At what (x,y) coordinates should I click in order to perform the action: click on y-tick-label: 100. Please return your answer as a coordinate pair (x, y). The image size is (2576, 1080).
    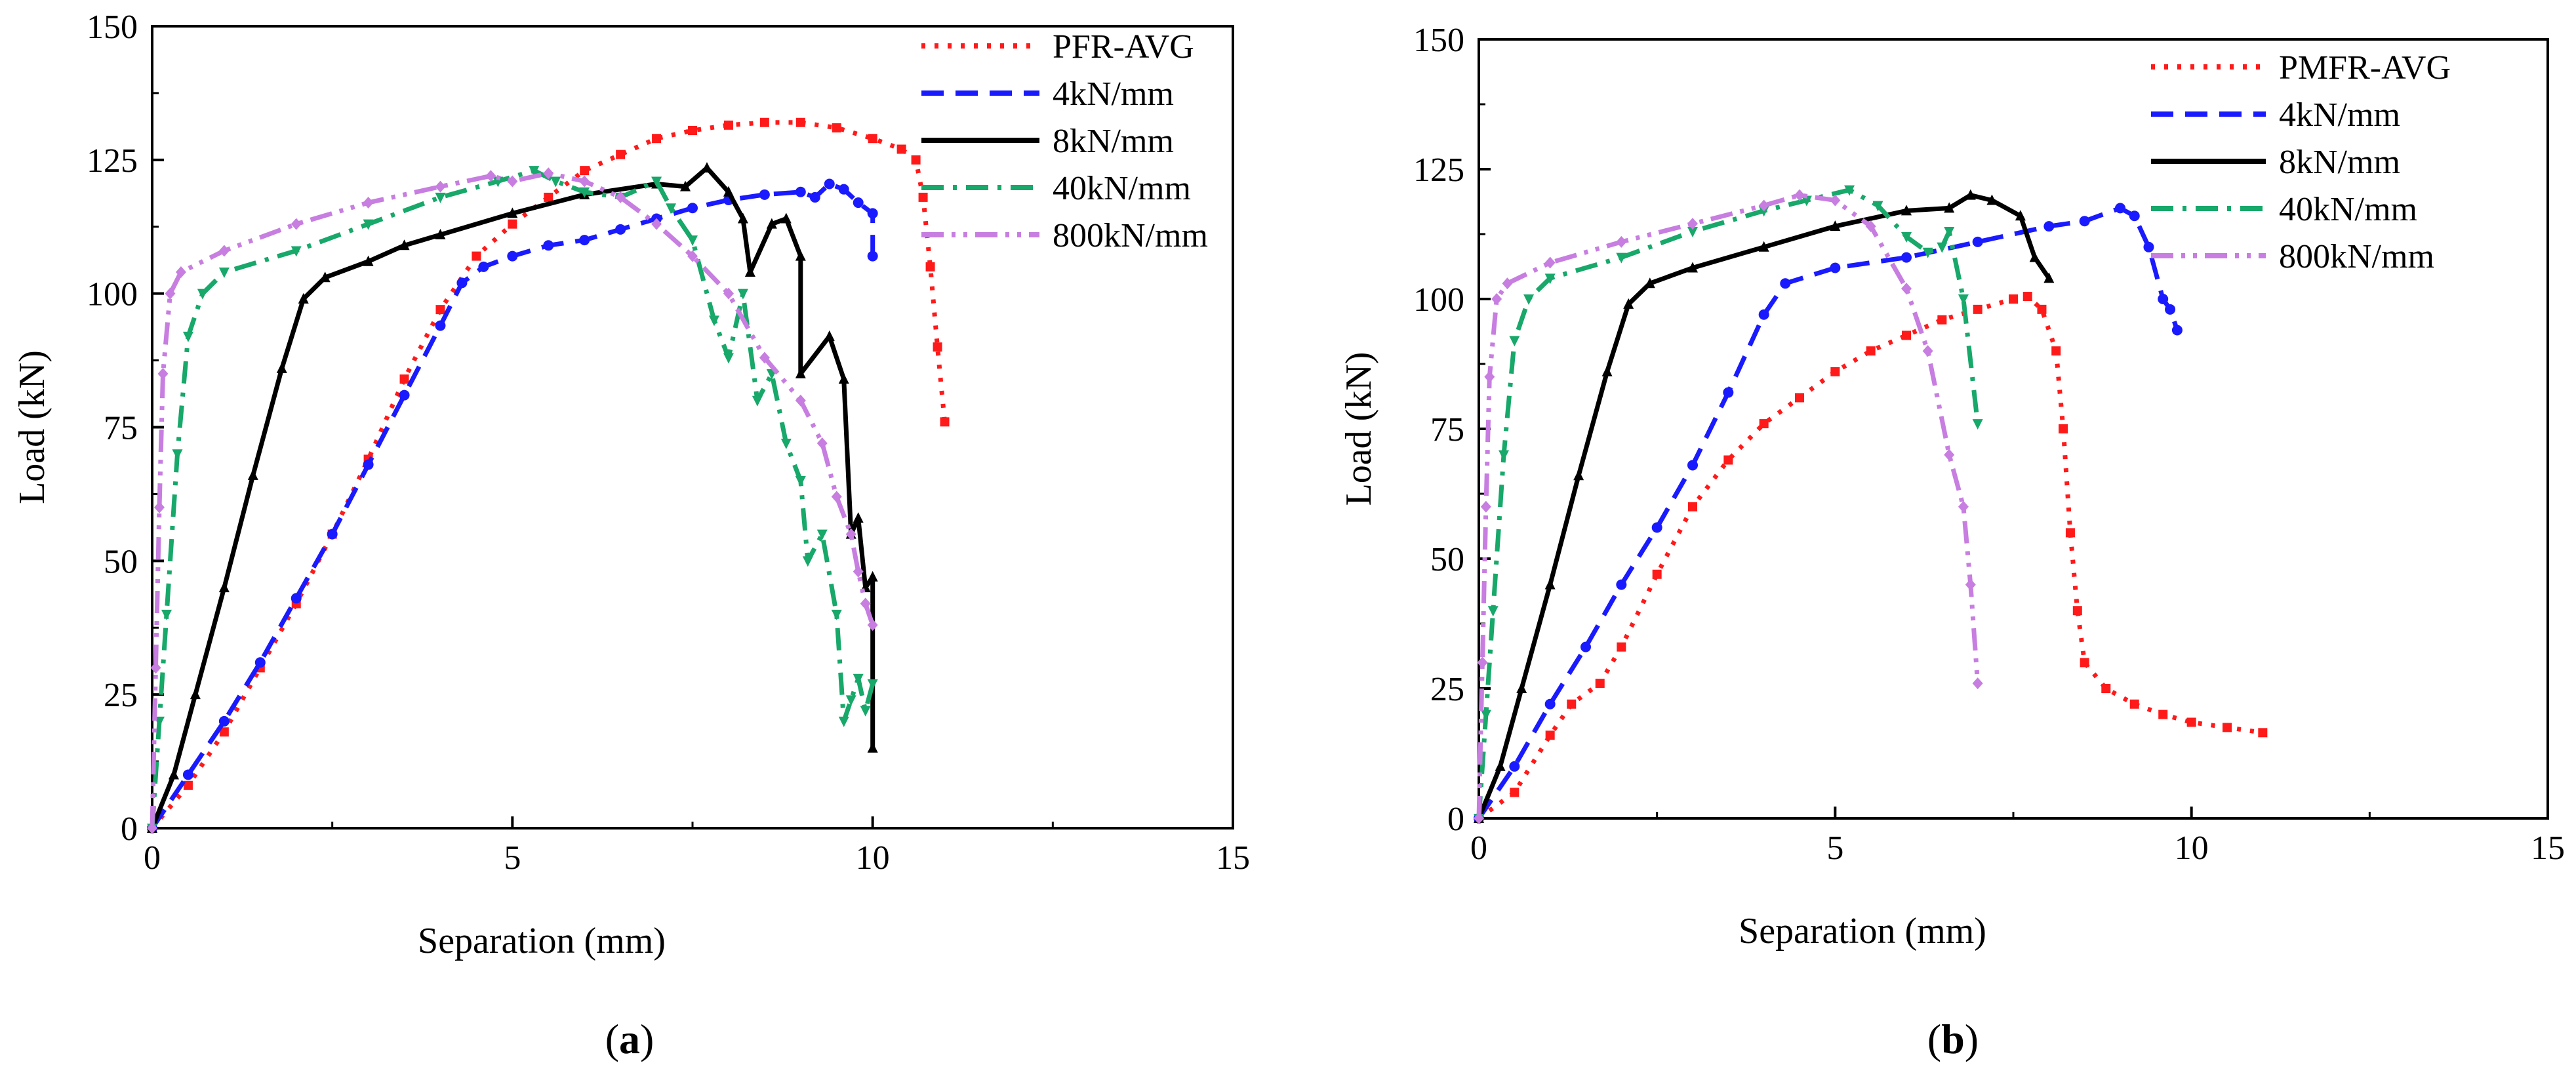
    Looking at the image, I should click on (1438, 300).